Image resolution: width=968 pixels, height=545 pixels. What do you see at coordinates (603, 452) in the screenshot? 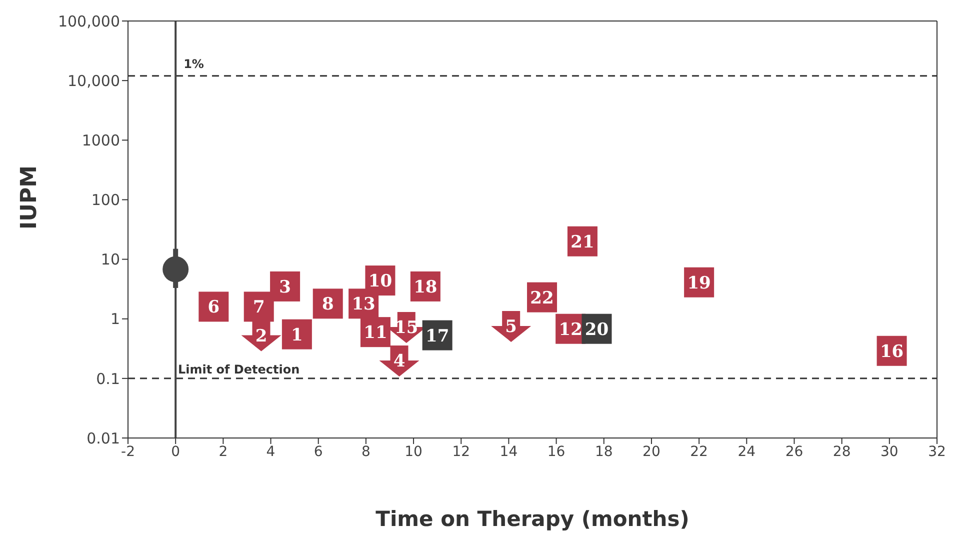
I see `x-tick-label: 18` at bounding box center [603, 452].